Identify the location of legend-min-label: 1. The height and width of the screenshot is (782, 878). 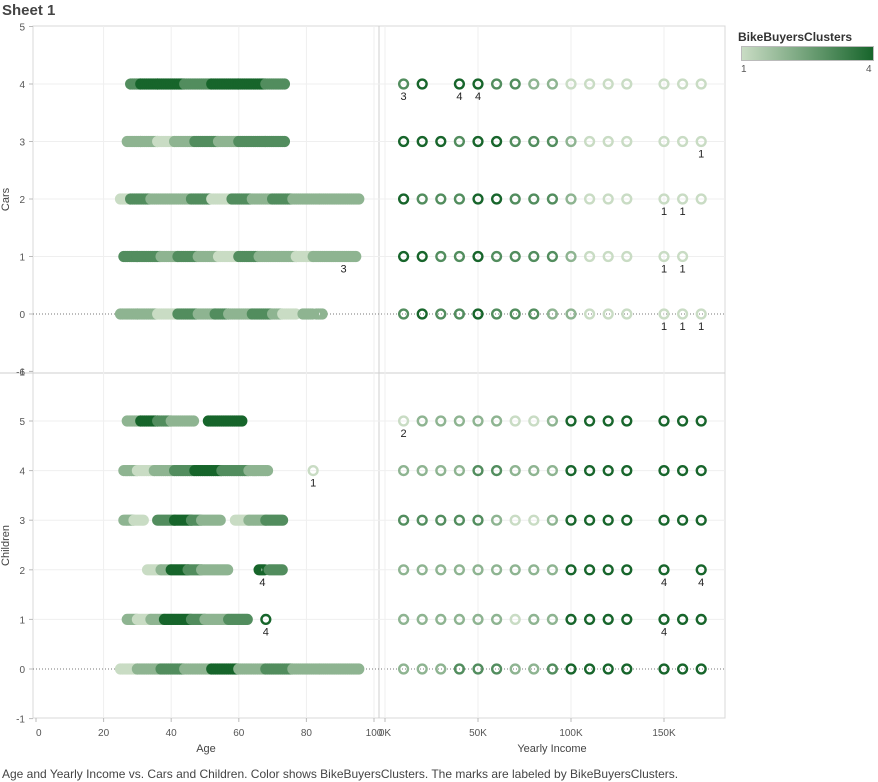
(744, 69).